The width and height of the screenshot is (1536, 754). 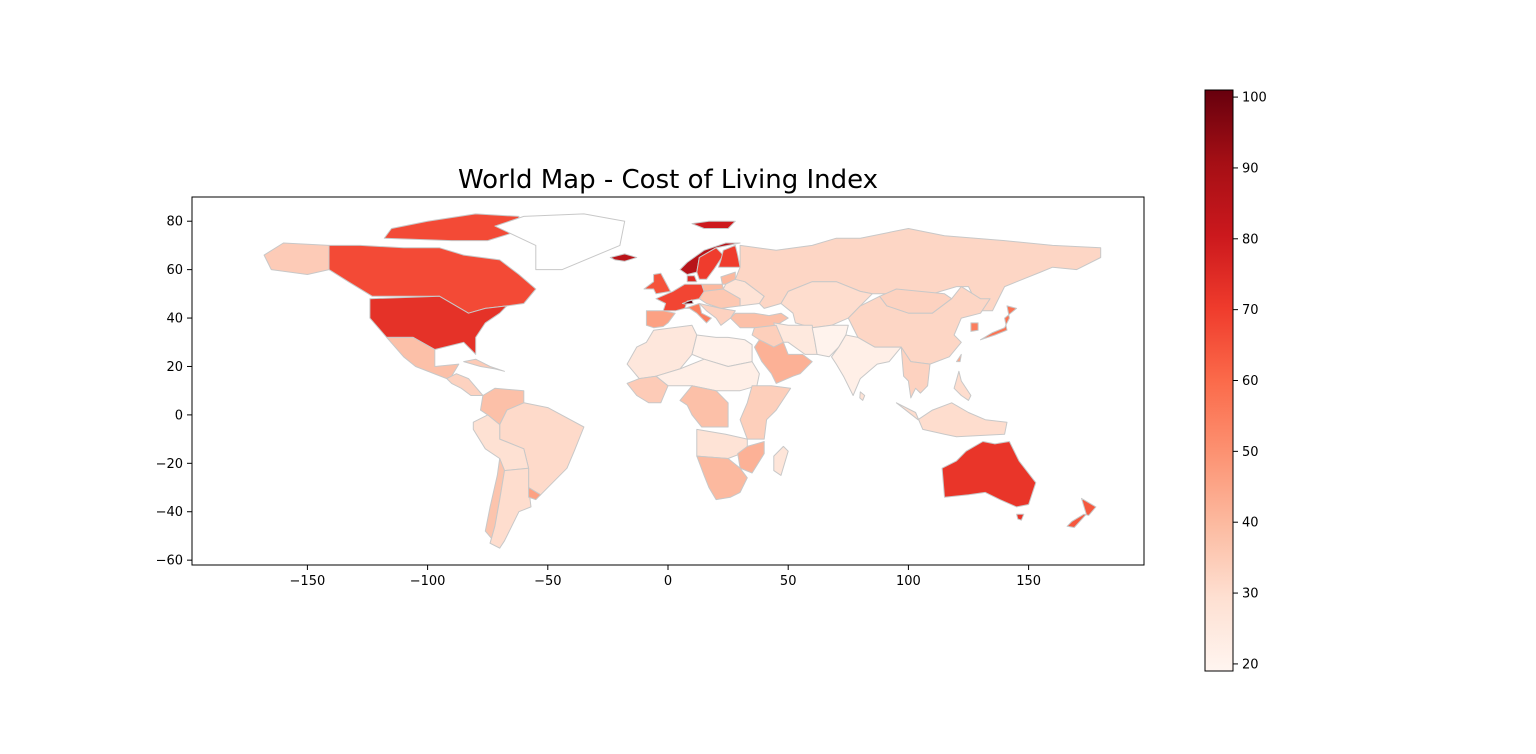 I want to click on colorbar-tick-label: 90, so click(x=1250, y=168).